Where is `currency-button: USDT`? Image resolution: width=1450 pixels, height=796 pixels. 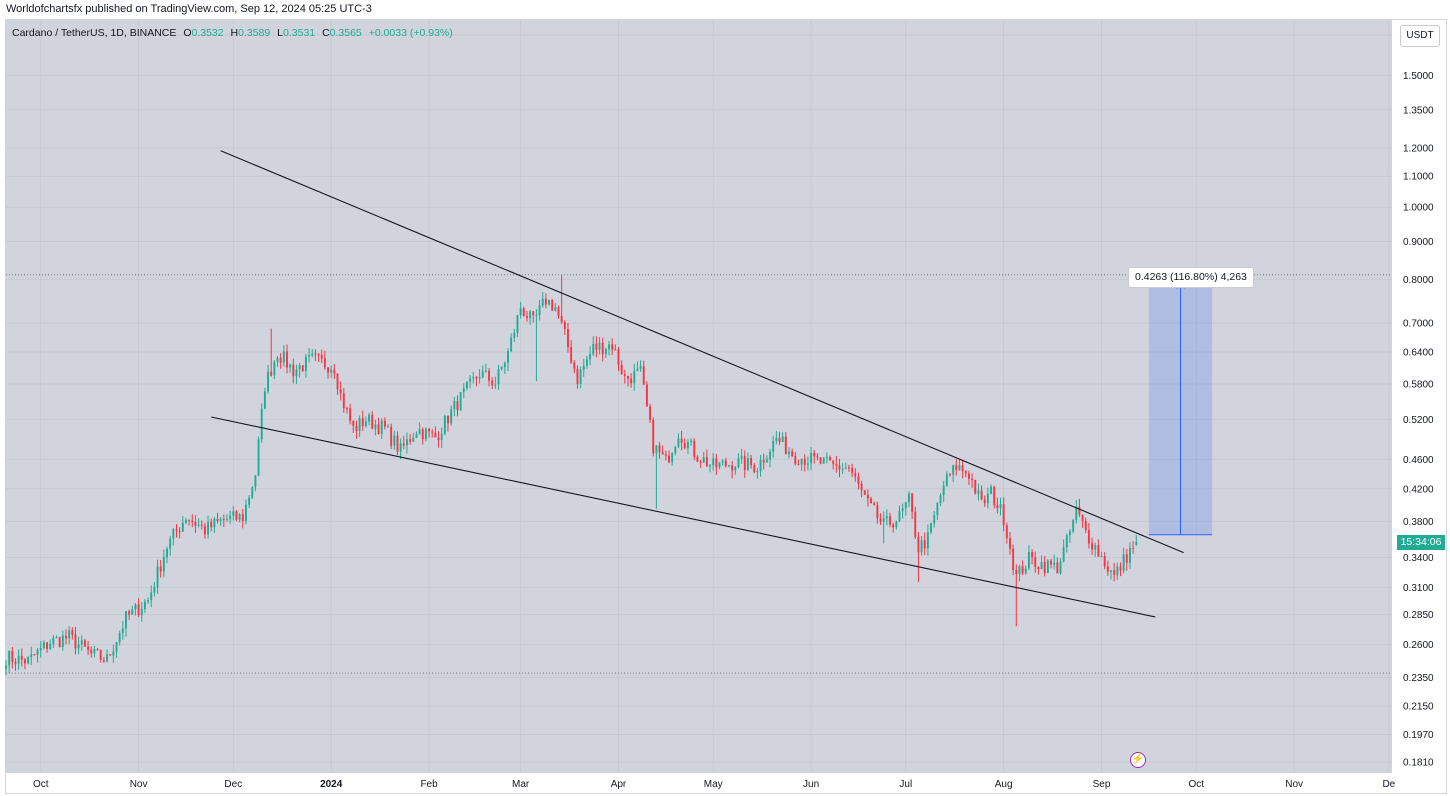
currency-button: USDT is located at coordinates (1420, 36).